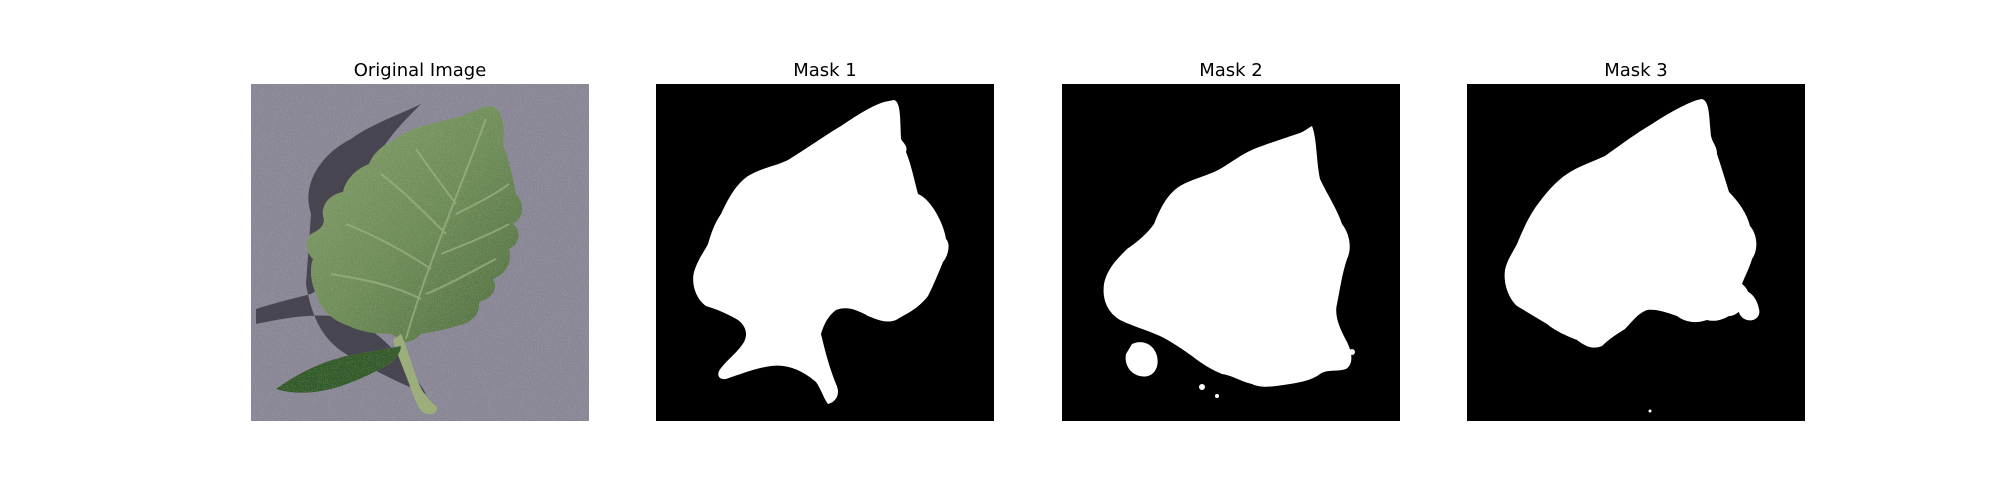 This screenshot has height=500, width=2000. Describe the element at coordinates (415, 374) in the screenshot. I see `petiole` at that location.